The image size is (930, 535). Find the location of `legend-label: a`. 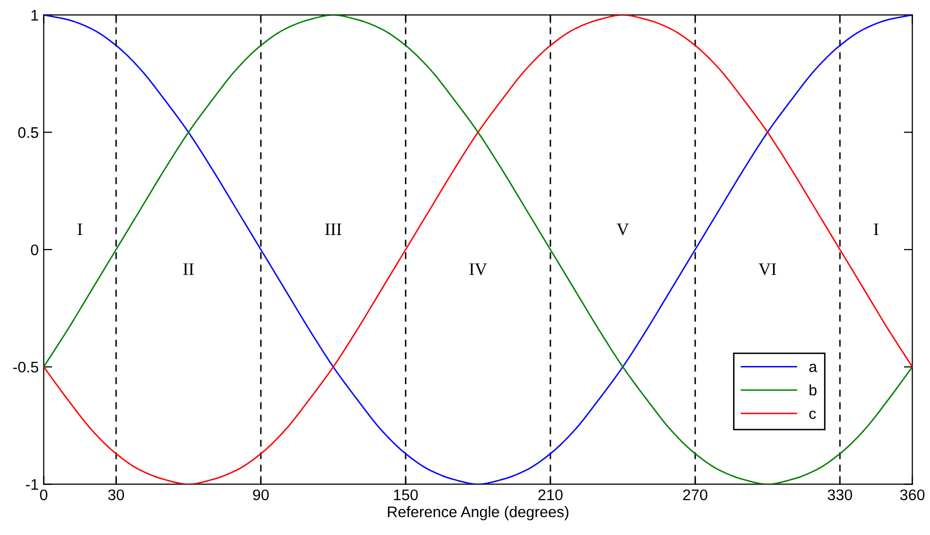

legend-label: a is located at coordinates (813, 368).